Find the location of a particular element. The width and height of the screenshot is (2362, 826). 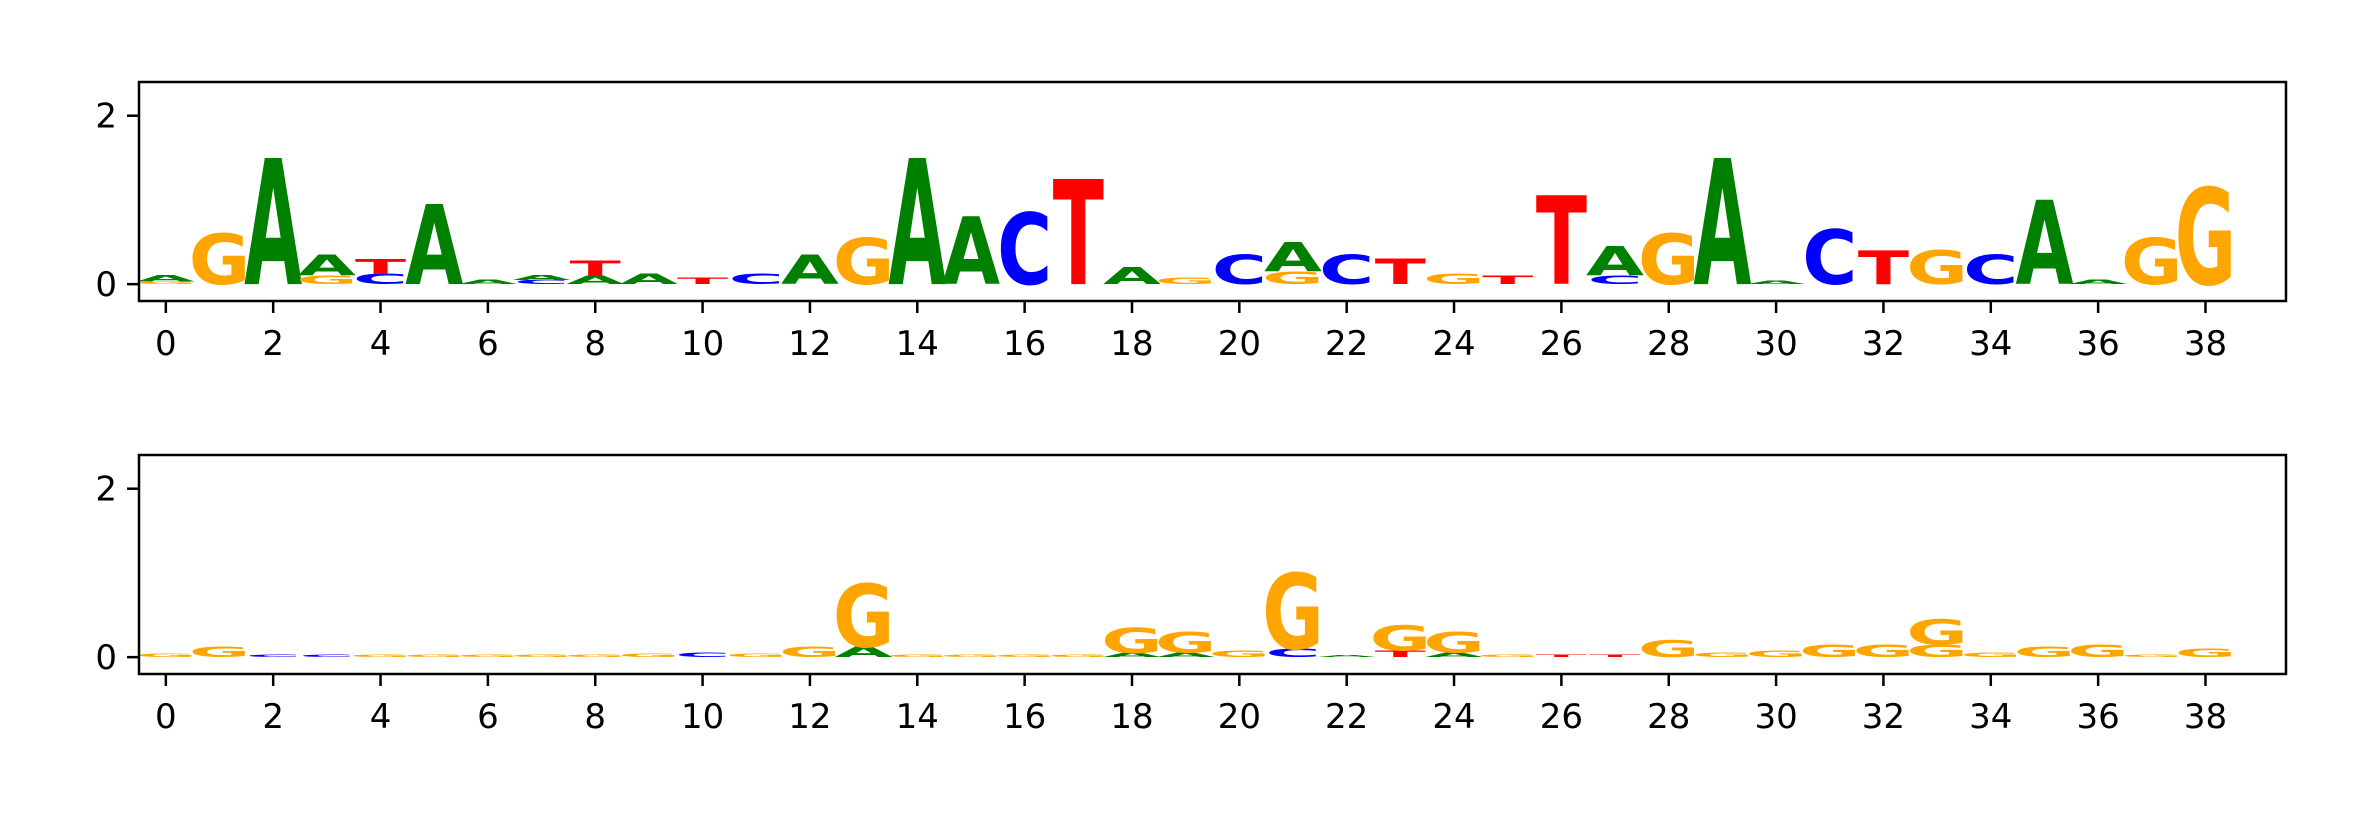

x-tick-label: 22 is located at coordinates (1346, 717).